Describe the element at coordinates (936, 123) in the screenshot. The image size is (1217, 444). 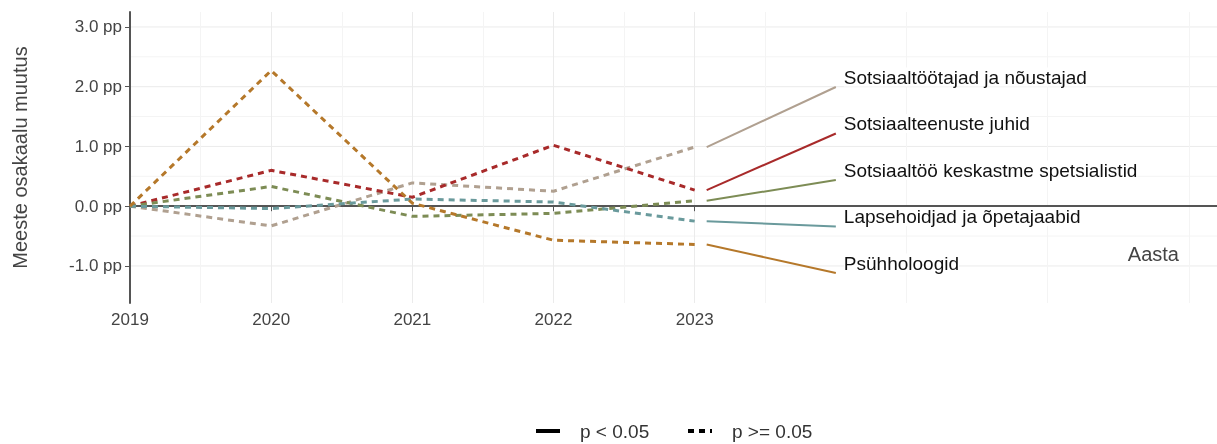
I see `text: Sotsiaalteenuste juhid` at that location.